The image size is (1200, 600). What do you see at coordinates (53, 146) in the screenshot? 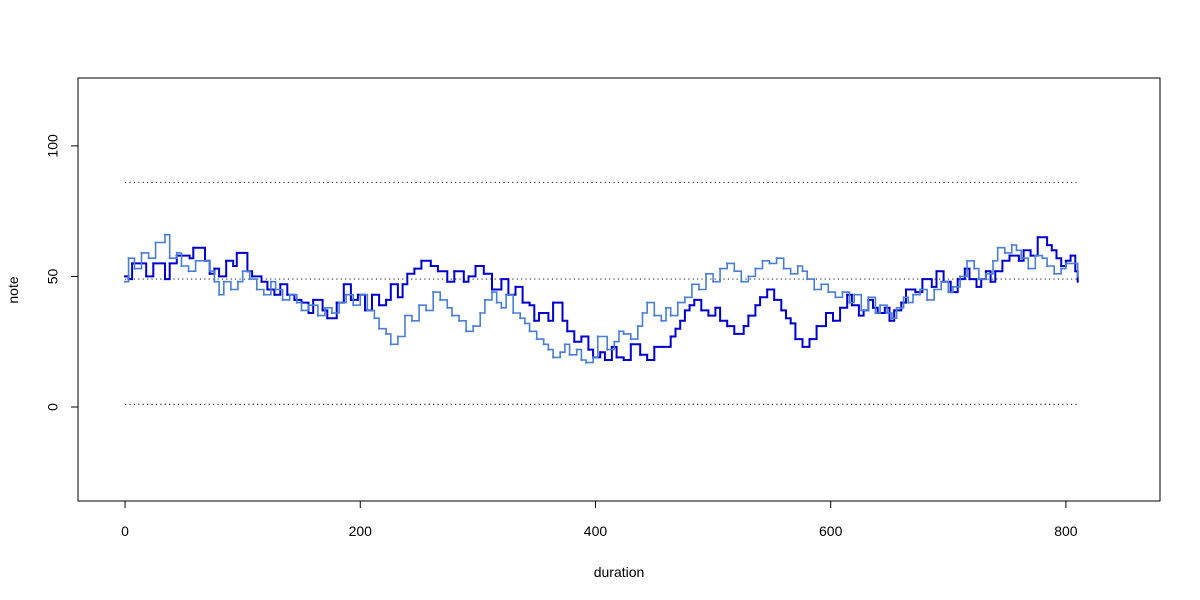
I see `y-tick-label-2: 100` at bounding box center [53, 146].